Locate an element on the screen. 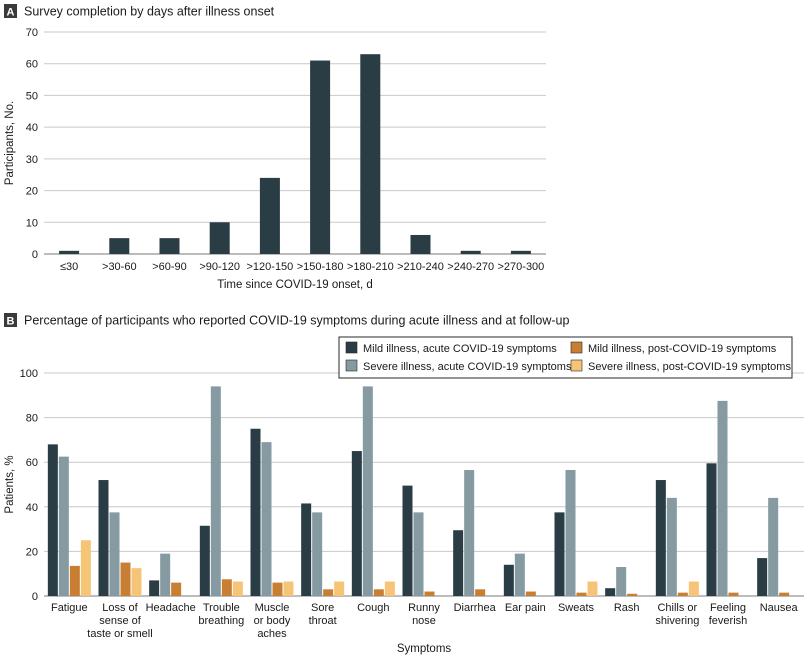  panel-a-xtick-label: >270-300 is located at coordinates (521, 267).